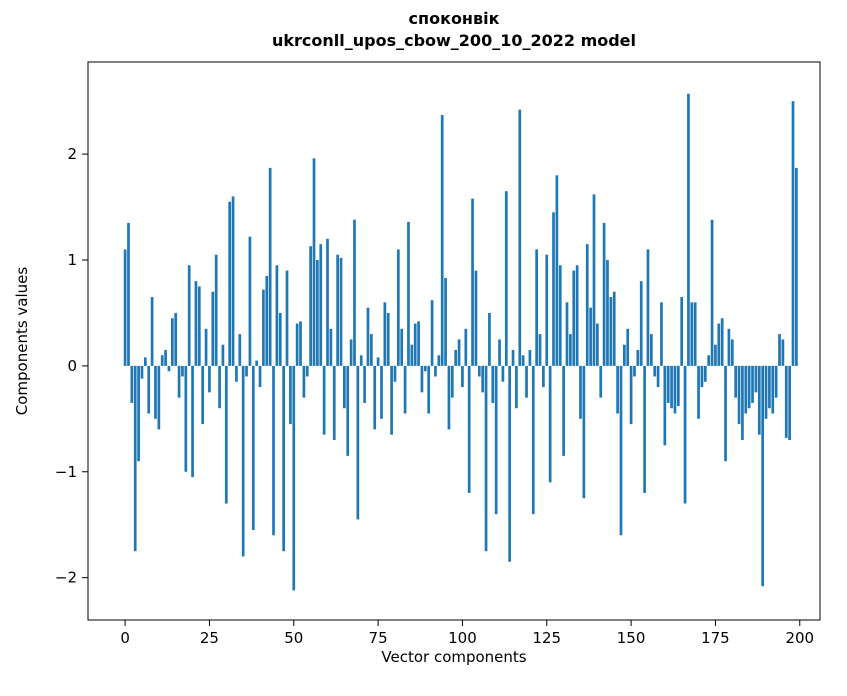 The width and height of the screenshot is (847, 696). I want to click on y-tick-label: 2, so click(72, 154).